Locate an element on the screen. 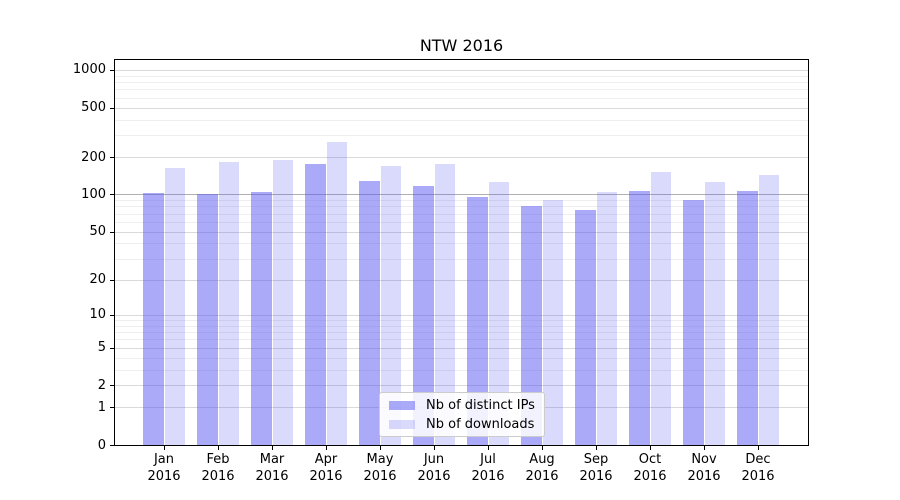 Image resolution: width=900 pixels, height=500 pixels. x-tick-label-month: Jun is located at coordinates (434, 459).